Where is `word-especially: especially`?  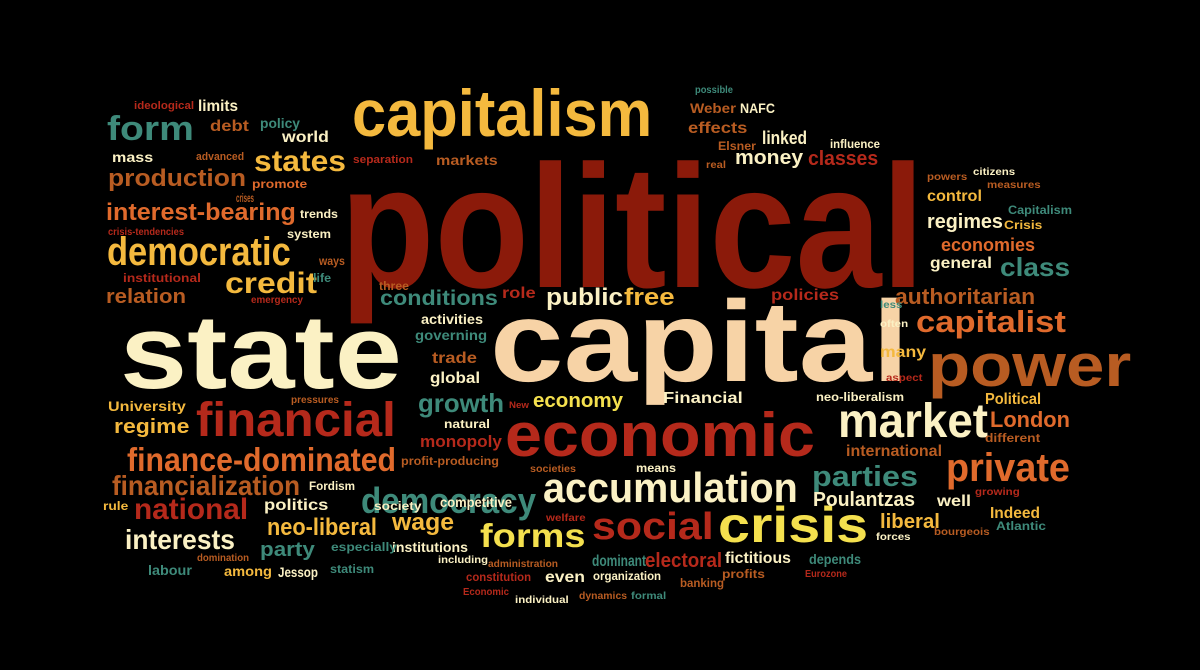 word-especially: especially is located at coordinates (364, 547).